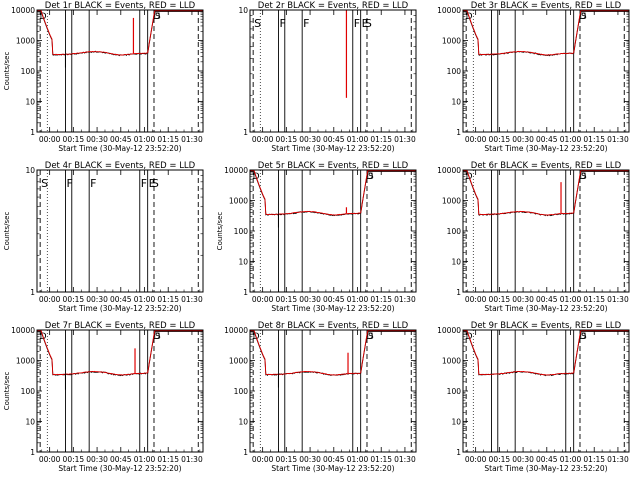  I want to click on panel-title: Det 3r BLACK = Events, RED = LLD, so click(546, 6).